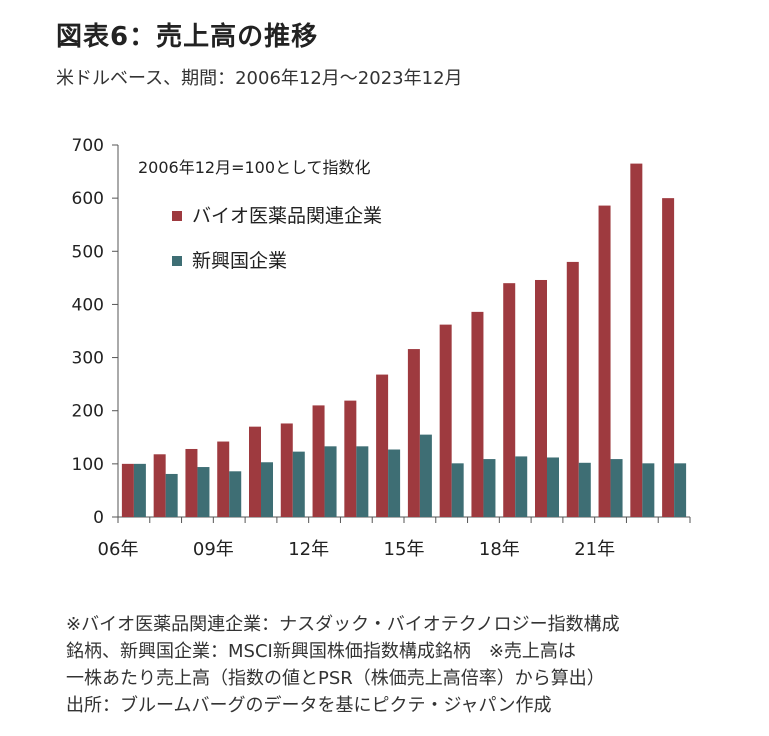 Image resolution: width=769 pixels, height=736 pixels. I want to click on footnote-line: 銘柄、新興国企業：MSCI新興国株価指数構成銘柄 ※売上高は, so click(321, 651).